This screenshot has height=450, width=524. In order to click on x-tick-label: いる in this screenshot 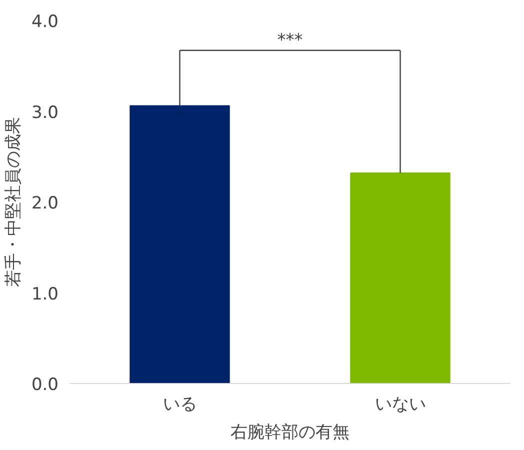, I will do `click(179, 404)`.